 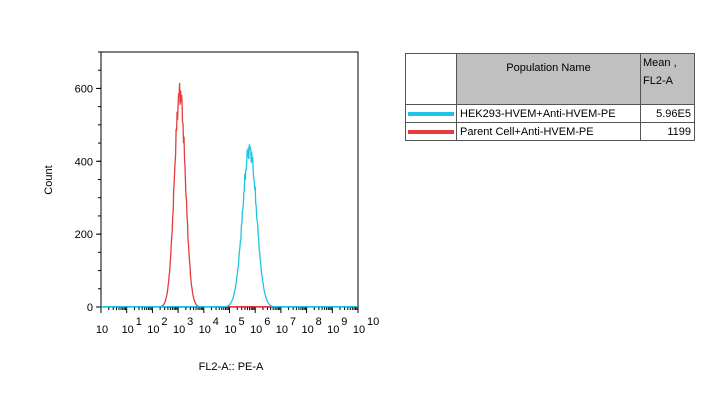 I want to click on x-tick-label-exponent: 7, so click(x=293, y=322).